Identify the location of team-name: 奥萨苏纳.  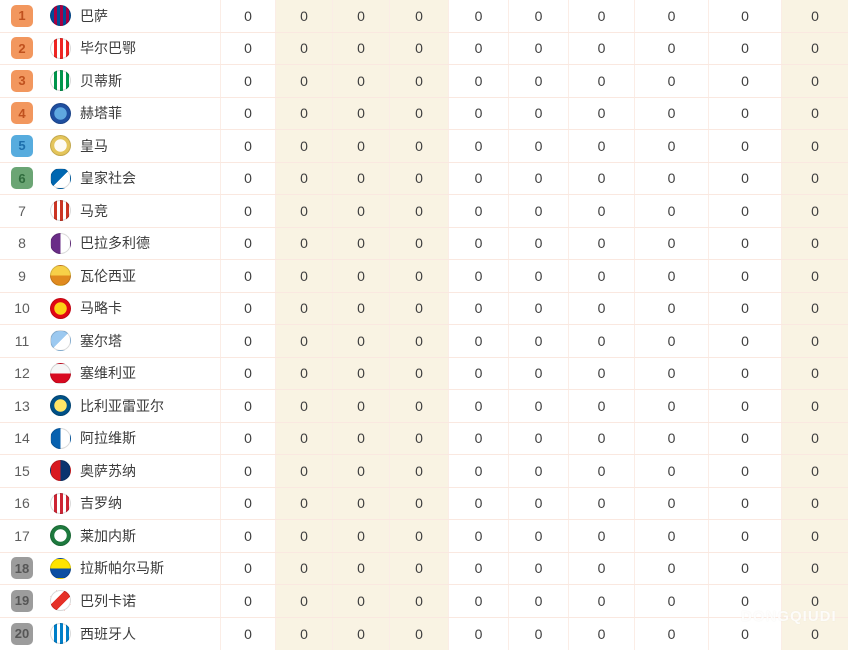
(108, 470).